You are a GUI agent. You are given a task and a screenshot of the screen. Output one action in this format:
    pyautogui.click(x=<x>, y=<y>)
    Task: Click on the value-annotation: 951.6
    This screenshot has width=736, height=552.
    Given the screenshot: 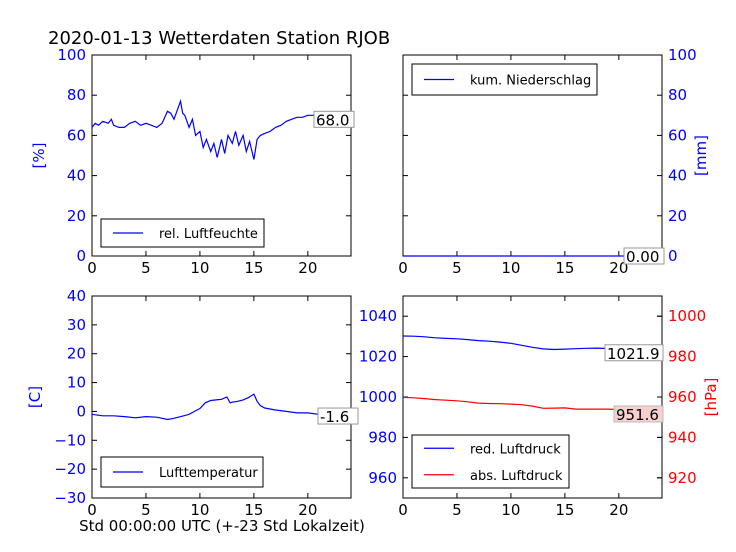 What is the action you would take?
    pyautogui.click(x=637, y=415)
    